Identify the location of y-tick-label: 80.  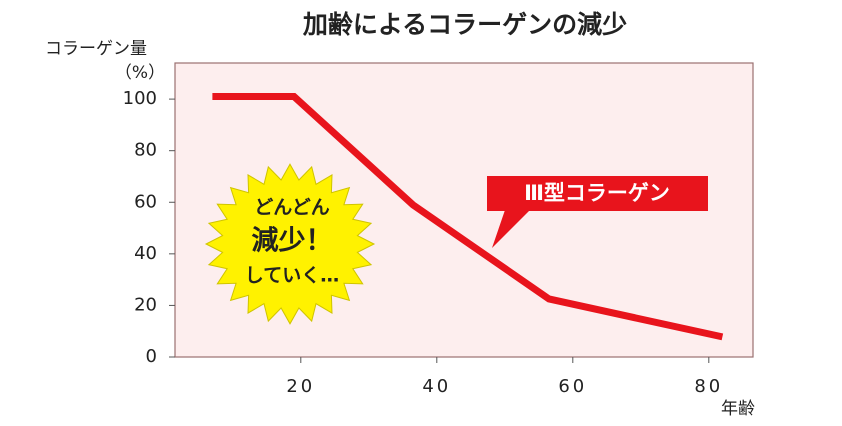
(145, 150).